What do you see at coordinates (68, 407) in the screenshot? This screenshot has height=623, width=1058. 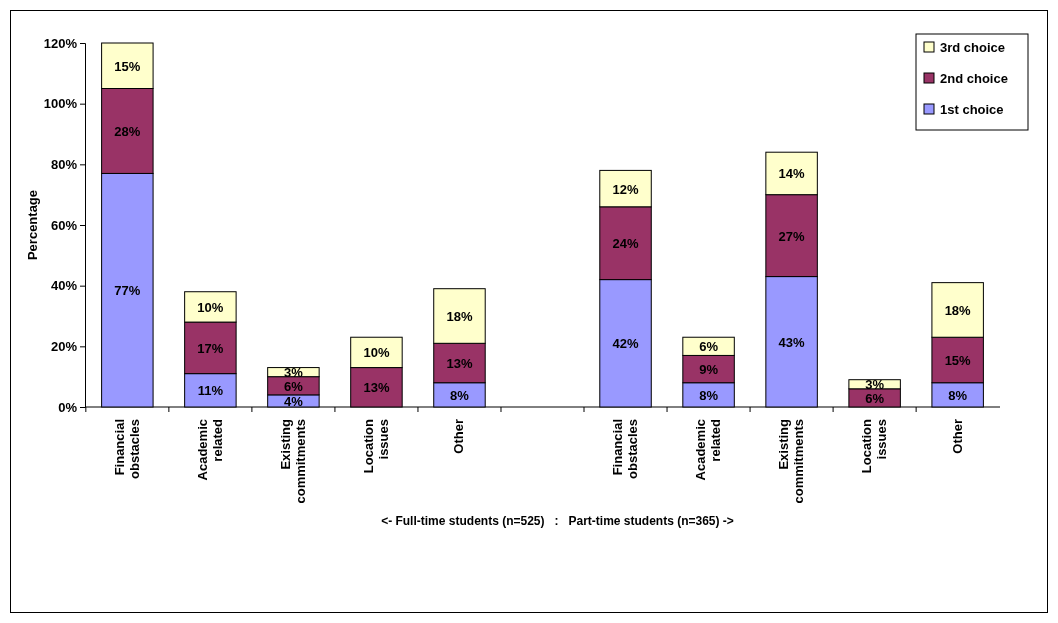 I see `y-tick-label: 0%` at bounding box center [68, 407].